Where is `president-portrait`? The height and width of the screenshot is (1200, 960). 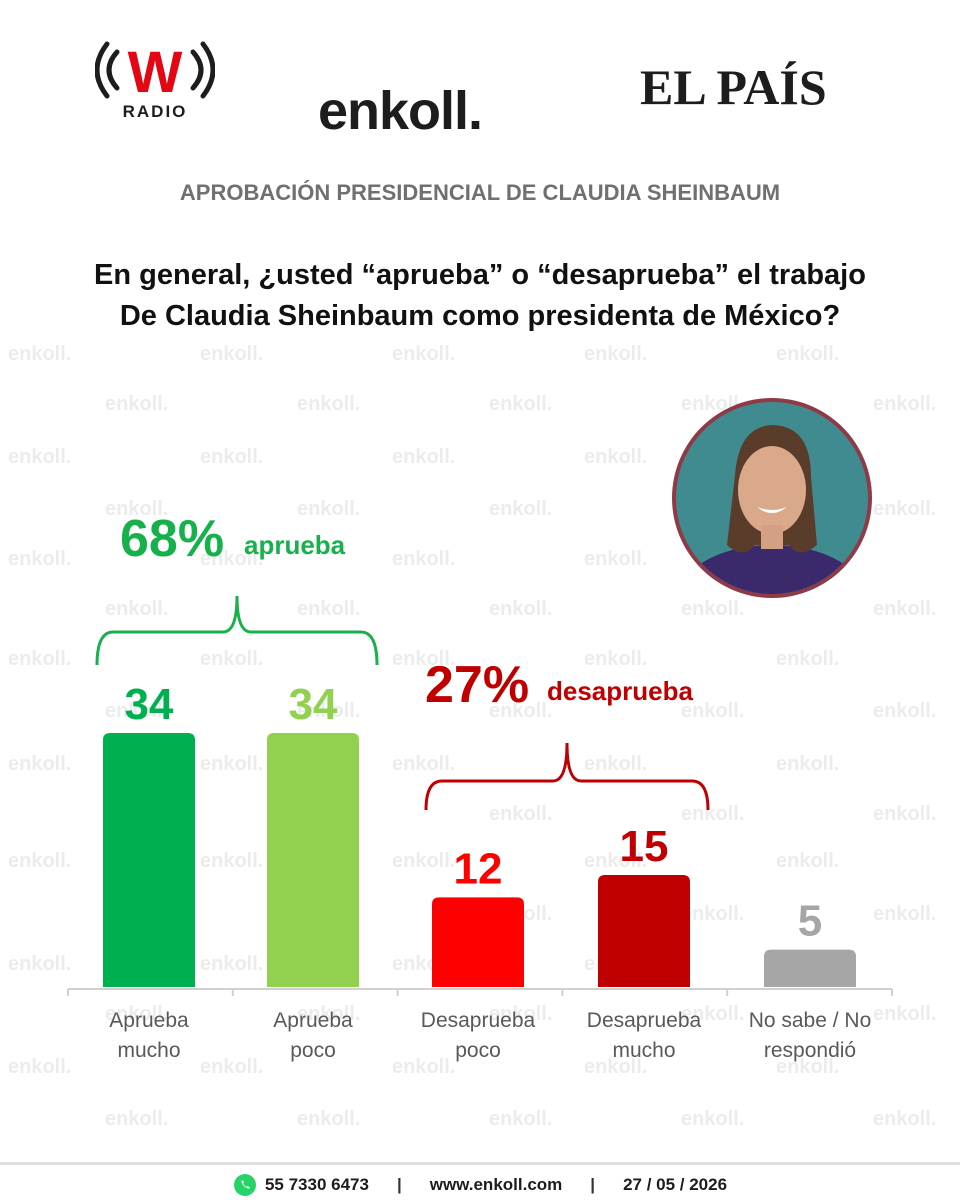 president-portrait is located at coordinates (772, 498).